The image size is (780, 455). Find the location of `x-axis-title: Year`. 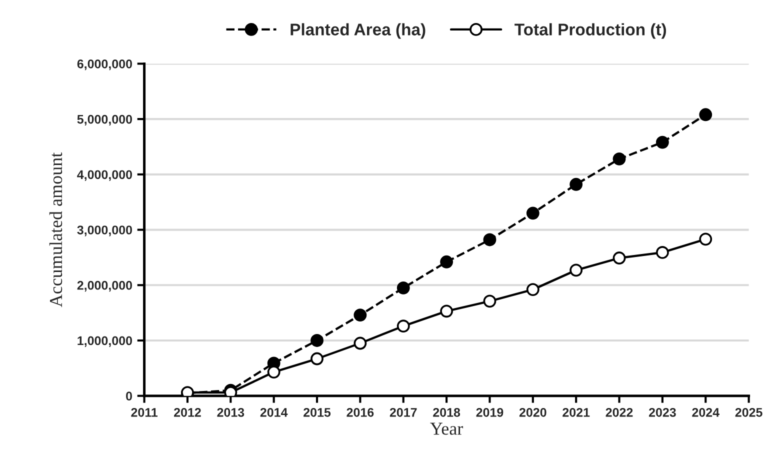

x-axis-title: Year is located at coordinates (447, 428).